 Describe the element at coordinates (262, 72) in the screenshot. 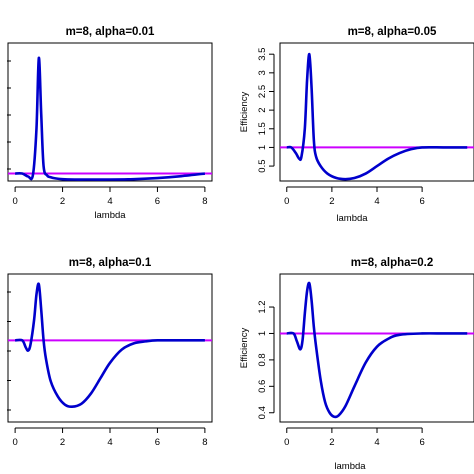

I see `y-tick-label: 3` at that location.